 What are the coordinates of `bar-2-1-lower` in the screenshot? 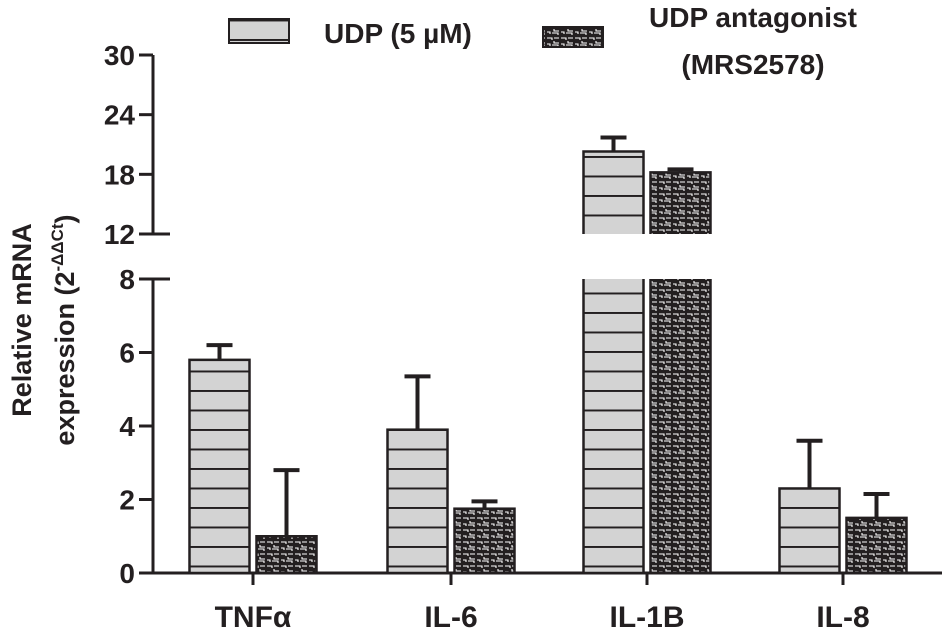 It's located at (680, 426).